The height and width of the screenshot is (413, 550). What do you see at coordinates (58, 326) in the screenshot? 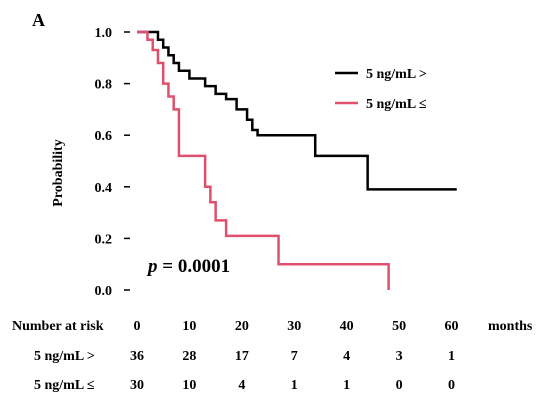
I see `risk-table-header: Number at risk` at bounding box center [58, 326].